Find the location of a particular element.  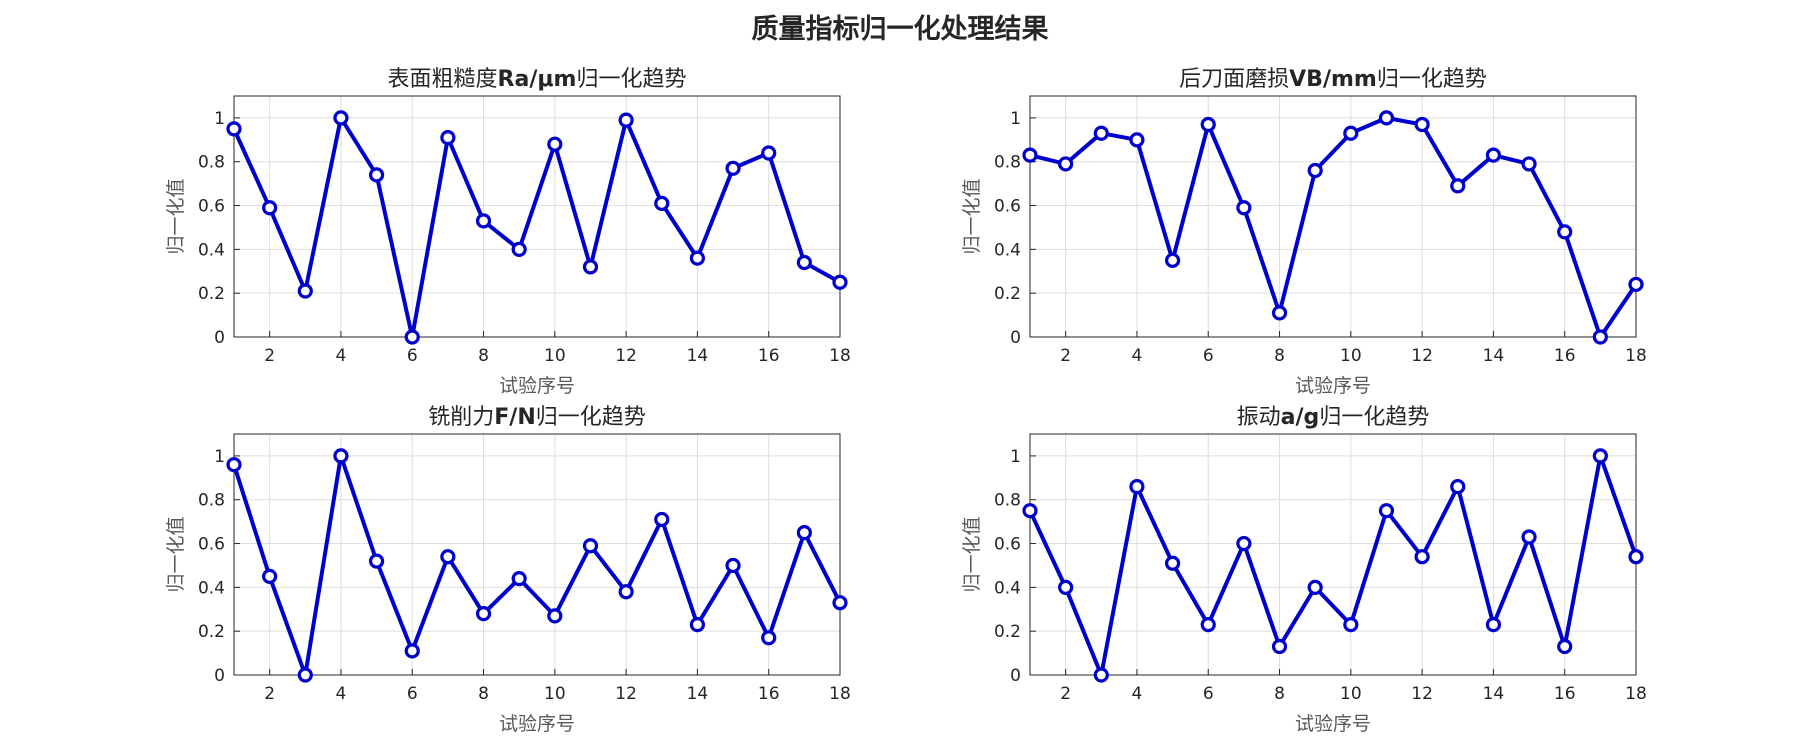

subplot-title-part: a/g is located at coordinates (1300, 417).